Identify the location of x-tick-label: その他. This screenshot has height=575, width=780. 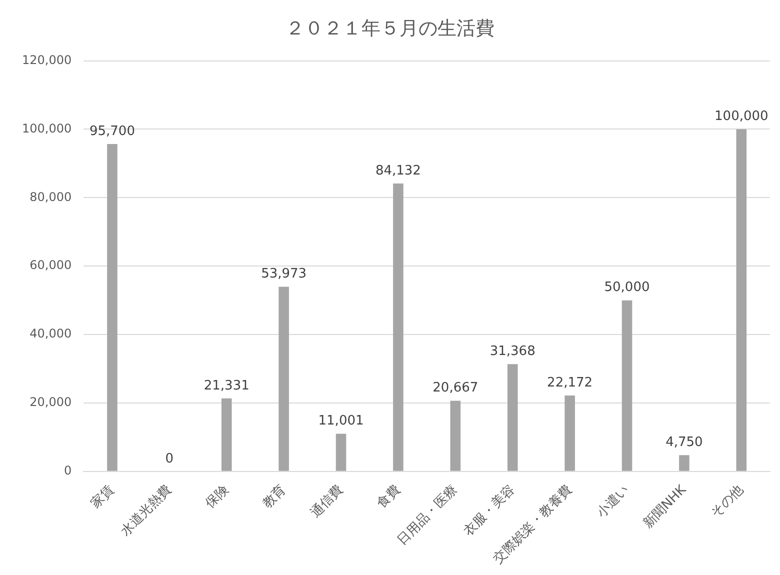
(727, 501).